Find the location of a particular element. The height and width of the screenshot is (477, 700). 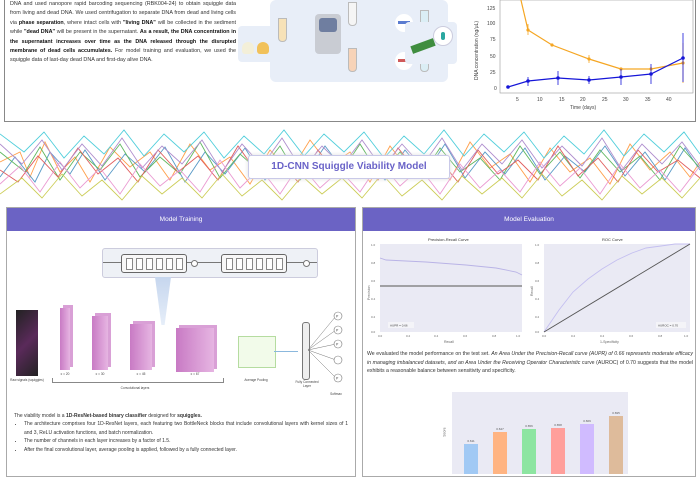

intro-text: will be collected in the sediment while is located at coordinates (123, 27).